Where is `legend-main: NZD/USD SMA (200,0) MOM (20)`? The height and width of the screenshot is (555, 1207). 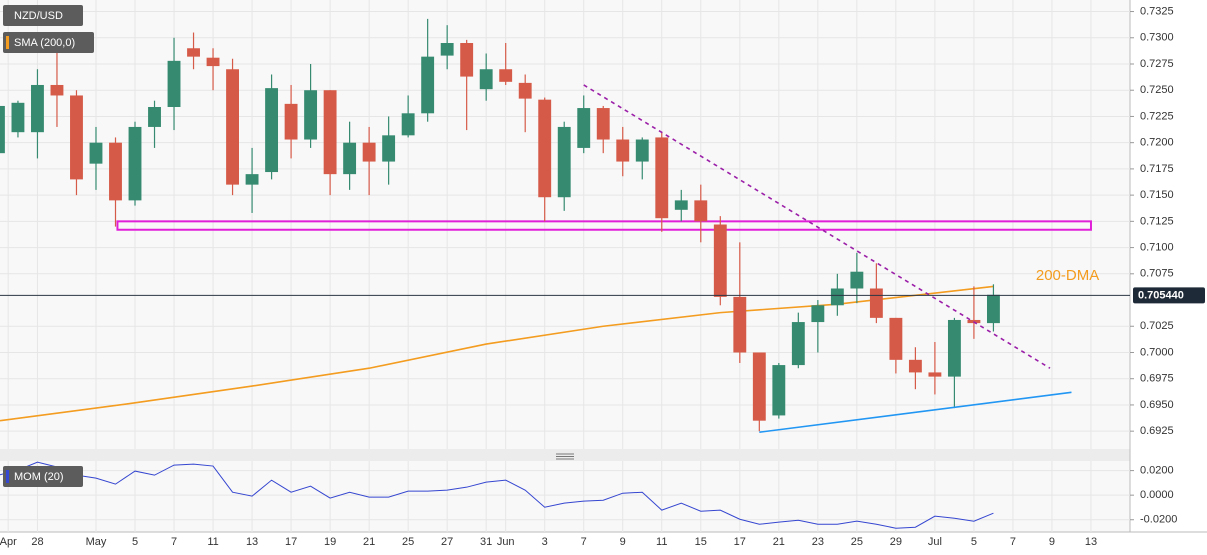 legend-main: NZD/USD SMA (200,0) MOM (20) is located at coordinates (48, 246).